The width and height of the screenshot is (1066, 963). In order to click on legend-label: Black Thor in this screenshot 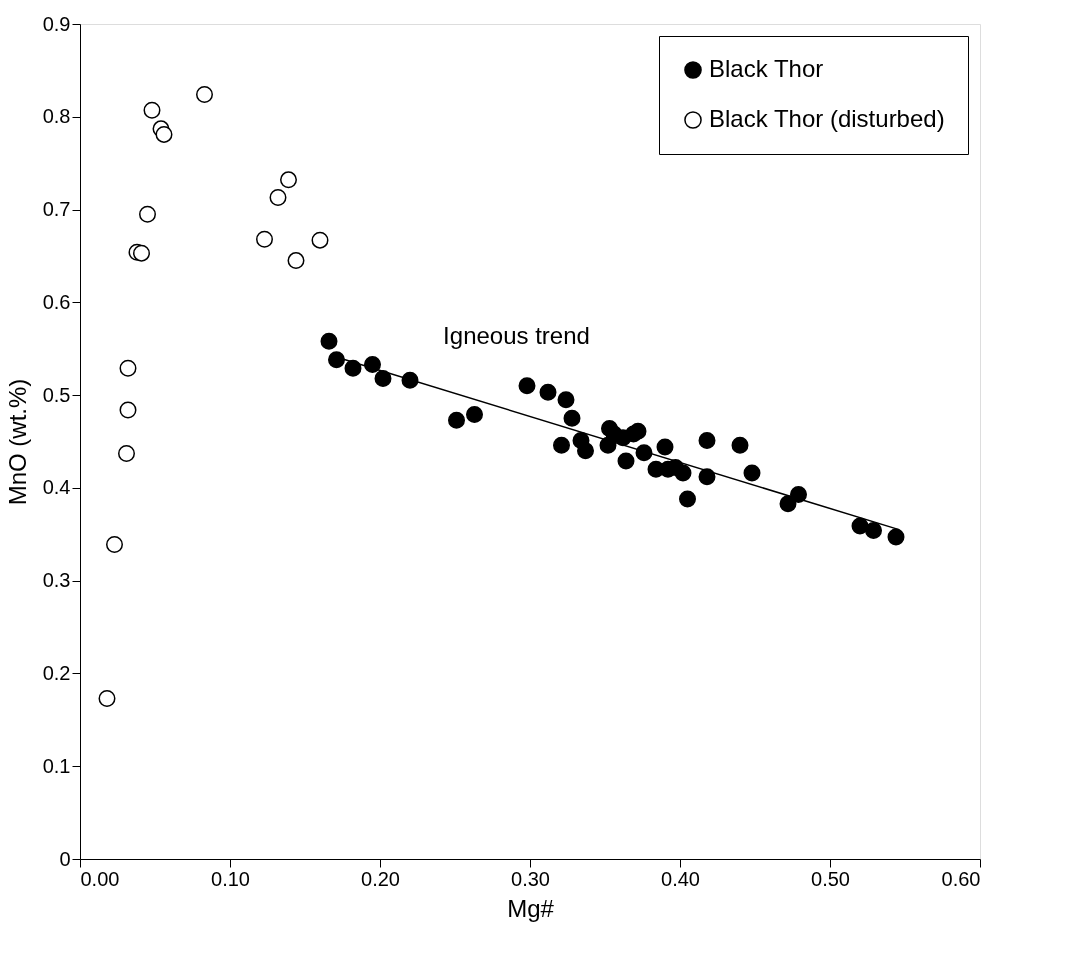, I will do `click(766, 68)`.